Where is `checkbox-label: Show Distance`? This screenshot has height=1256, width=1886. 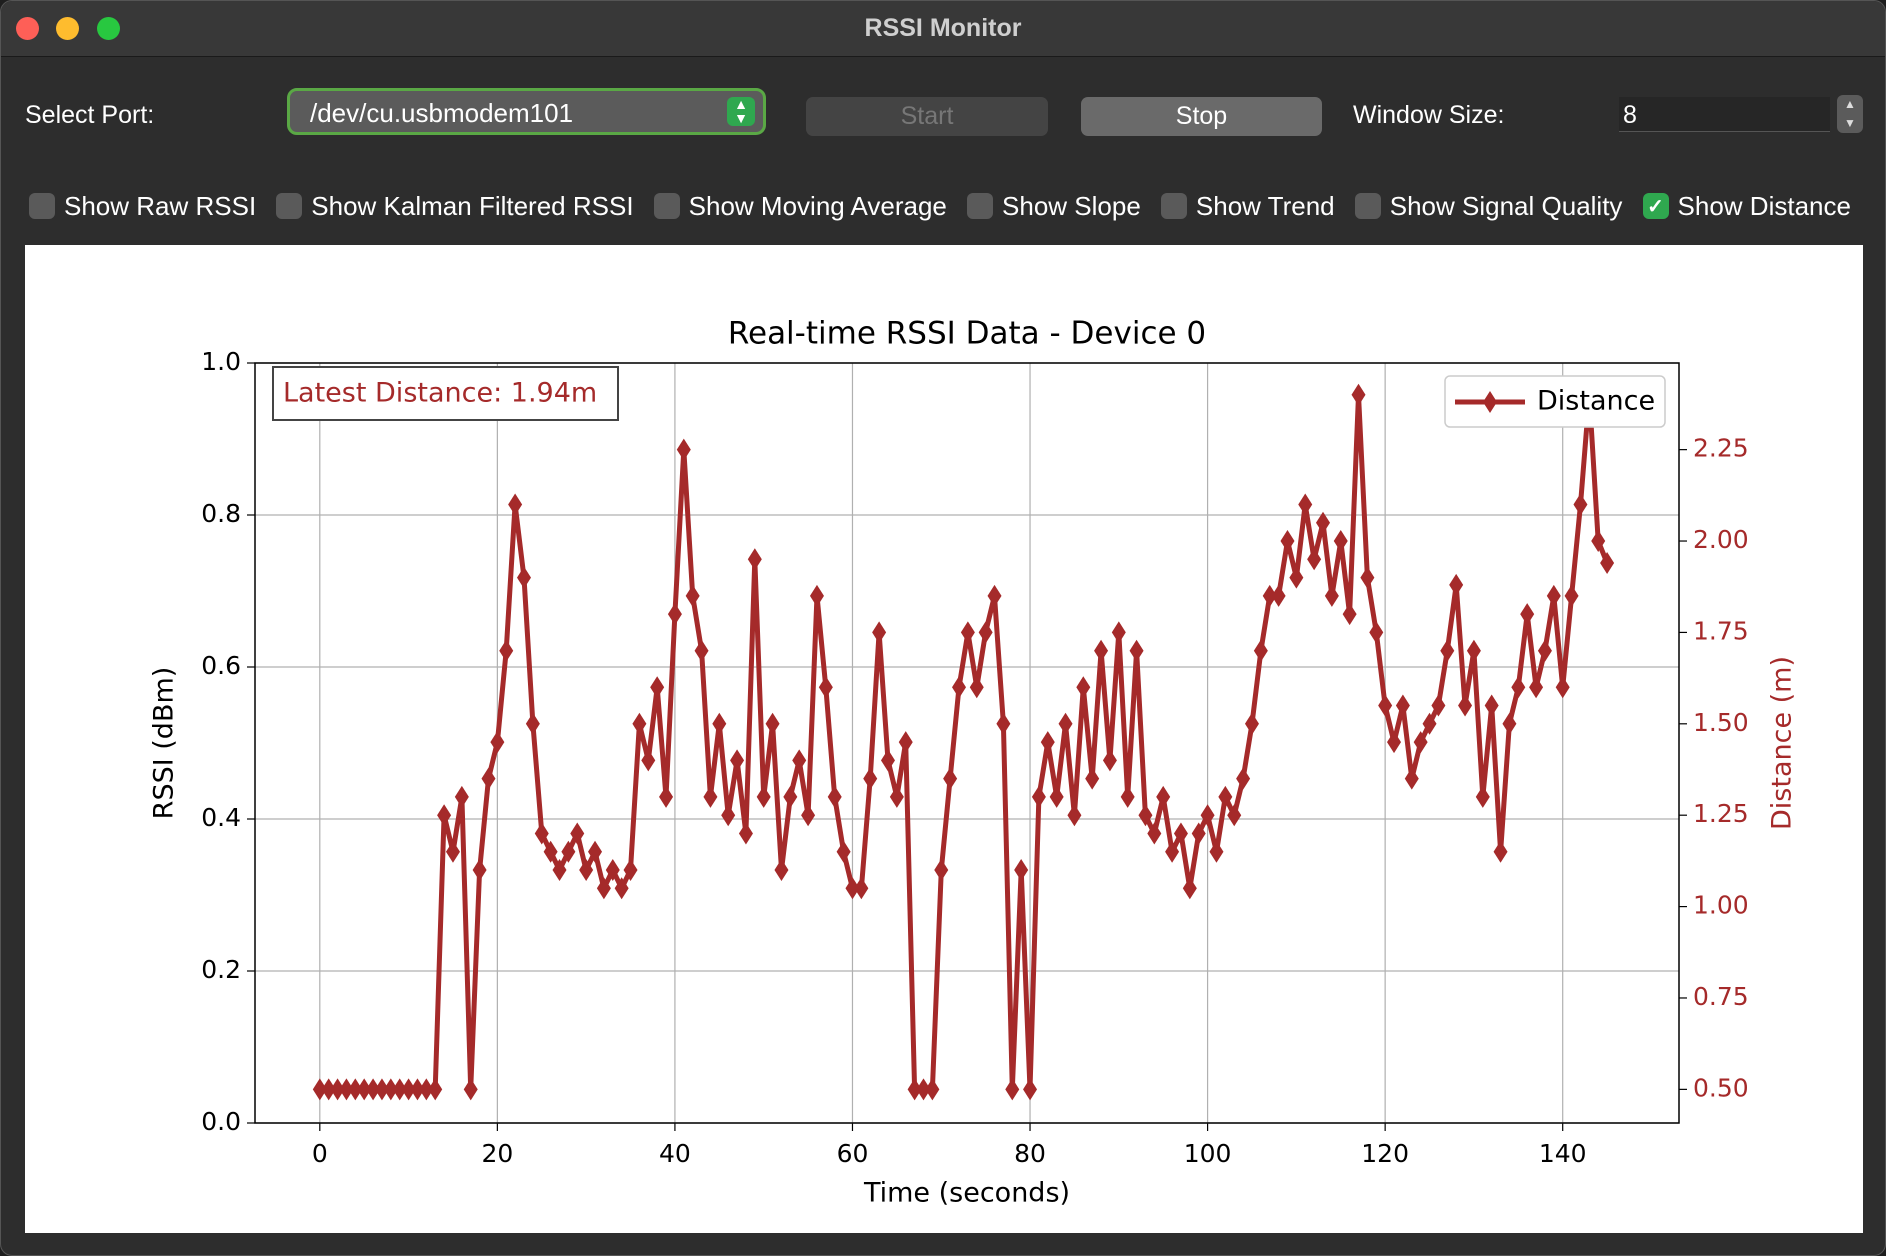 checkbox-label: Show Distance is located at coordinates (1764, 205).